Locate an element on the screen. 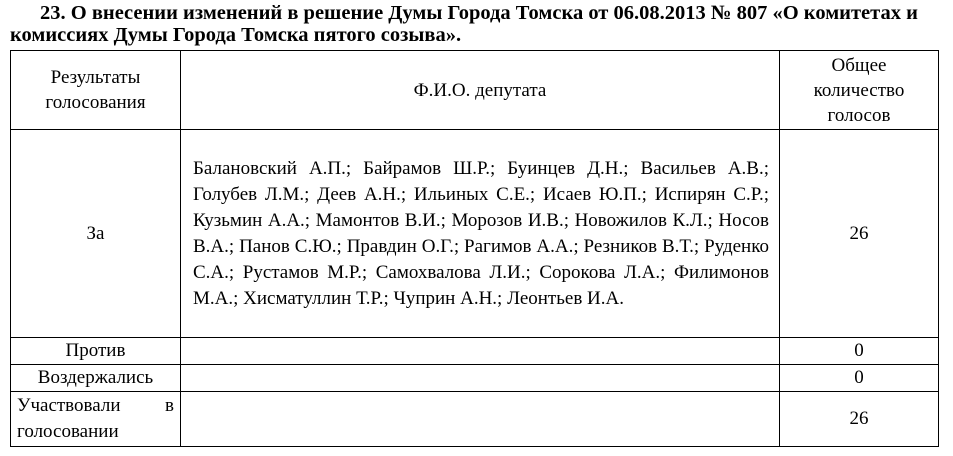 The image size is (953, 456). result-label: За is located at coordinates (95, 233).